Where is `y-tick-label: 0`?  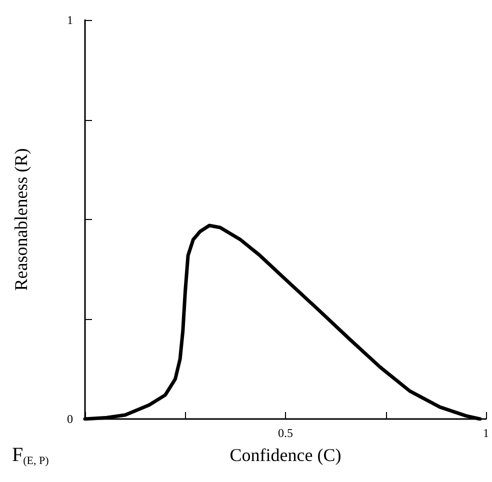
y-tick-label: 0 is located at coordinates (70, 419).